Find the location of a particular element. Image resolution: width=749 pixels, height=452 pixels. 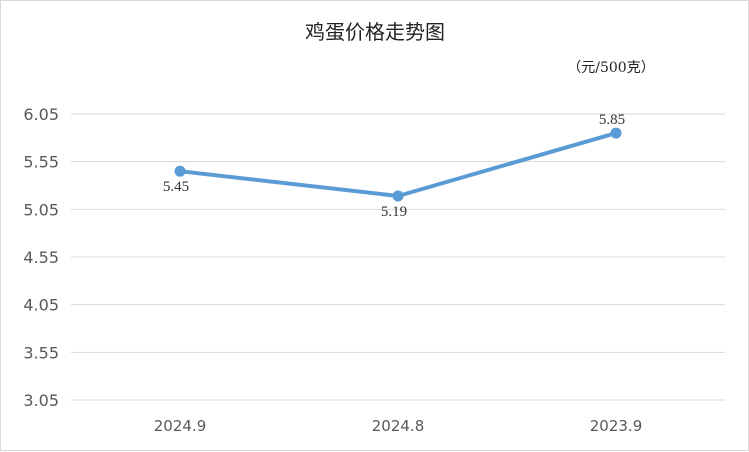

unit-label: （元/500克） is located at coordinates (610, 68).